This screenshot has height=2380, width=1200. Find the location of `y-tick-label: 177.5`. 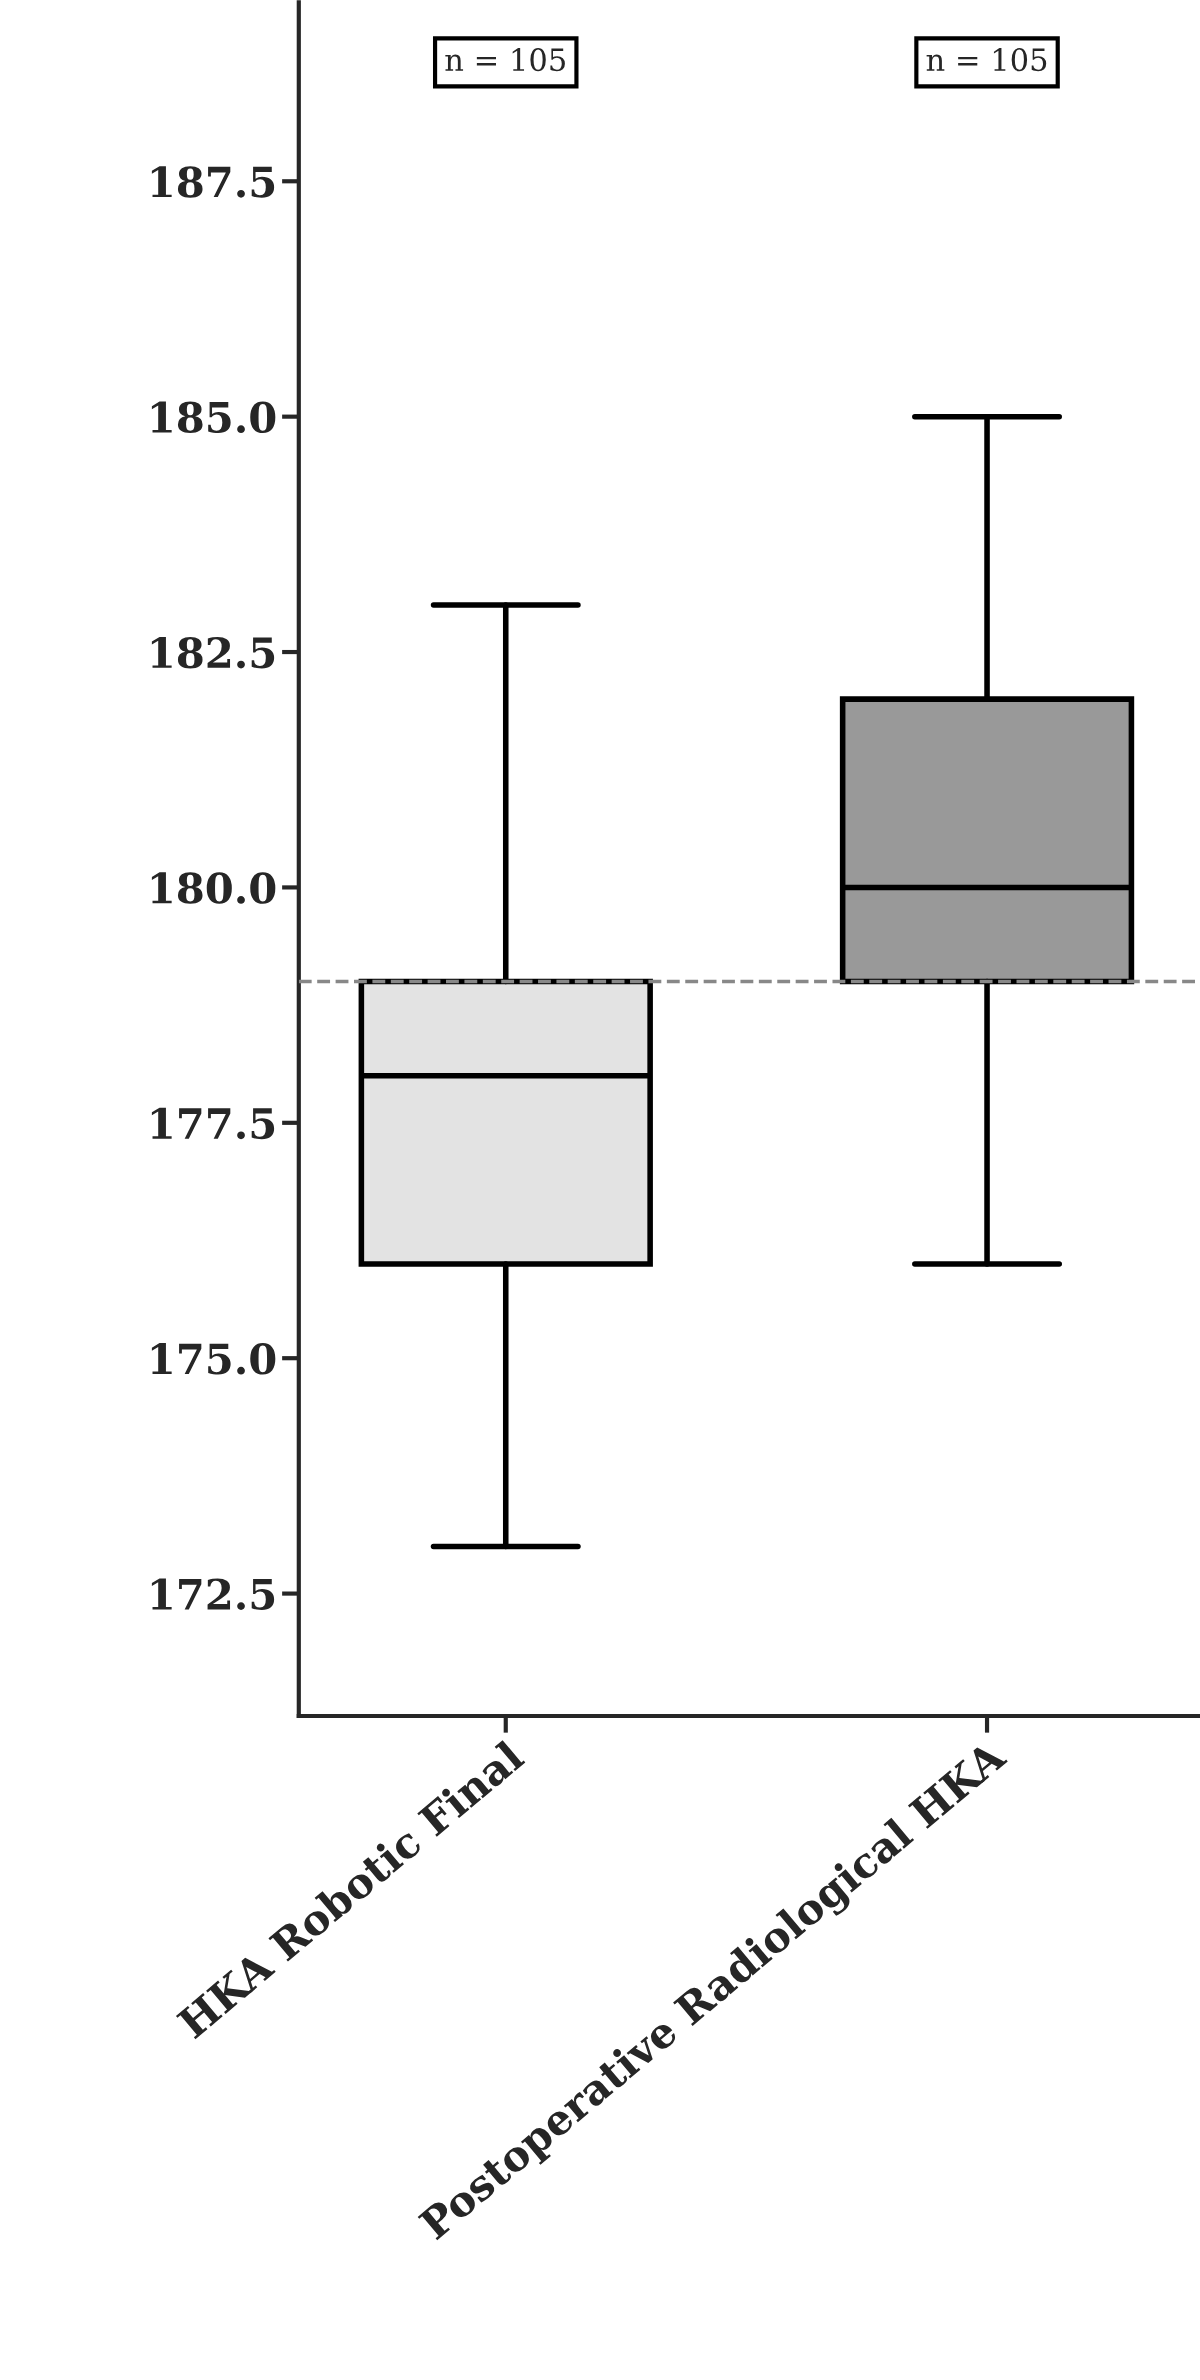

y-tick-label: 177.5 is located at coordinates (213, 1123).